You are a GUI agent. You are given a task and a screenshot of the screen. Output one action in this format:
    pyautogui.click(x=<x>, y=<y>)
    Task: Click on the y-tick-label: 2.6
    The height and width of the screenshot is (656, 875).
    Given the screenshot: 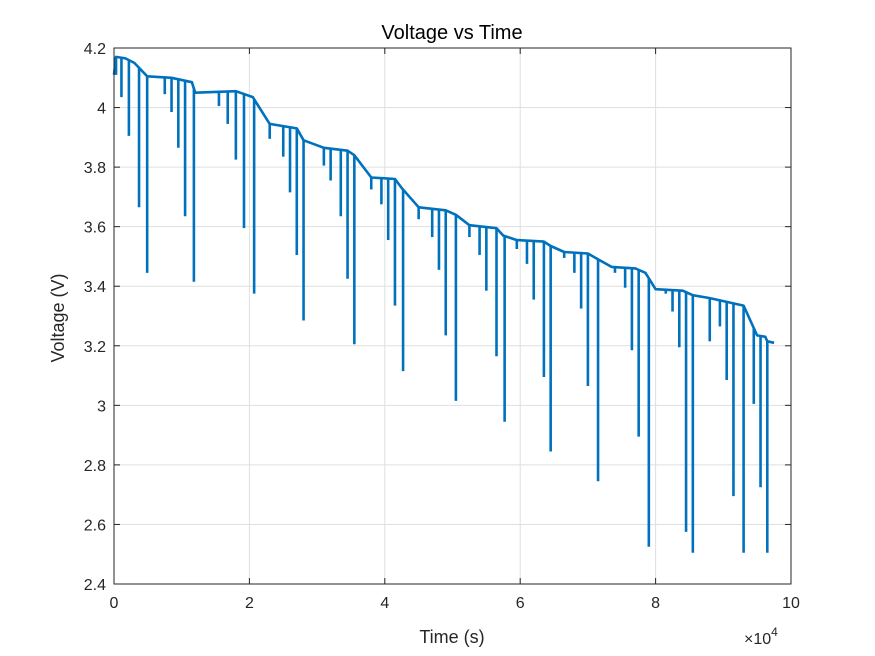 What is the action you would take?
    pyautogui.click(x=95, y=525)
    